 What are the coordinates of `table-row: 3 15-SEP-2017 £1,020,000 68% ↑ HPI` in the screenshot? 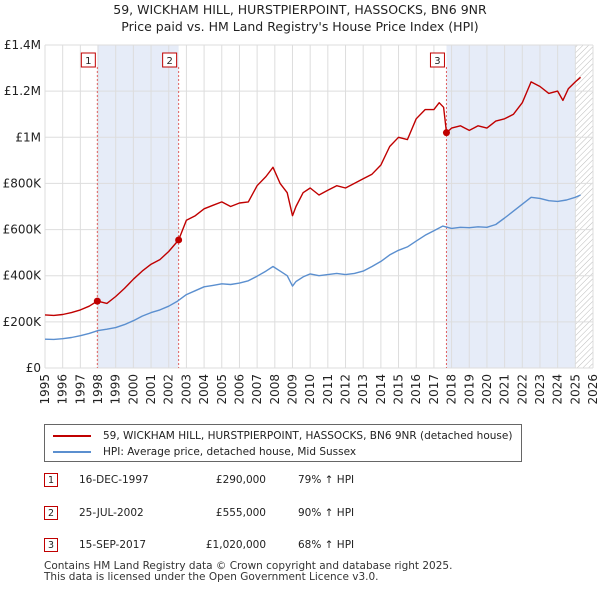 It's located at (244, 546).